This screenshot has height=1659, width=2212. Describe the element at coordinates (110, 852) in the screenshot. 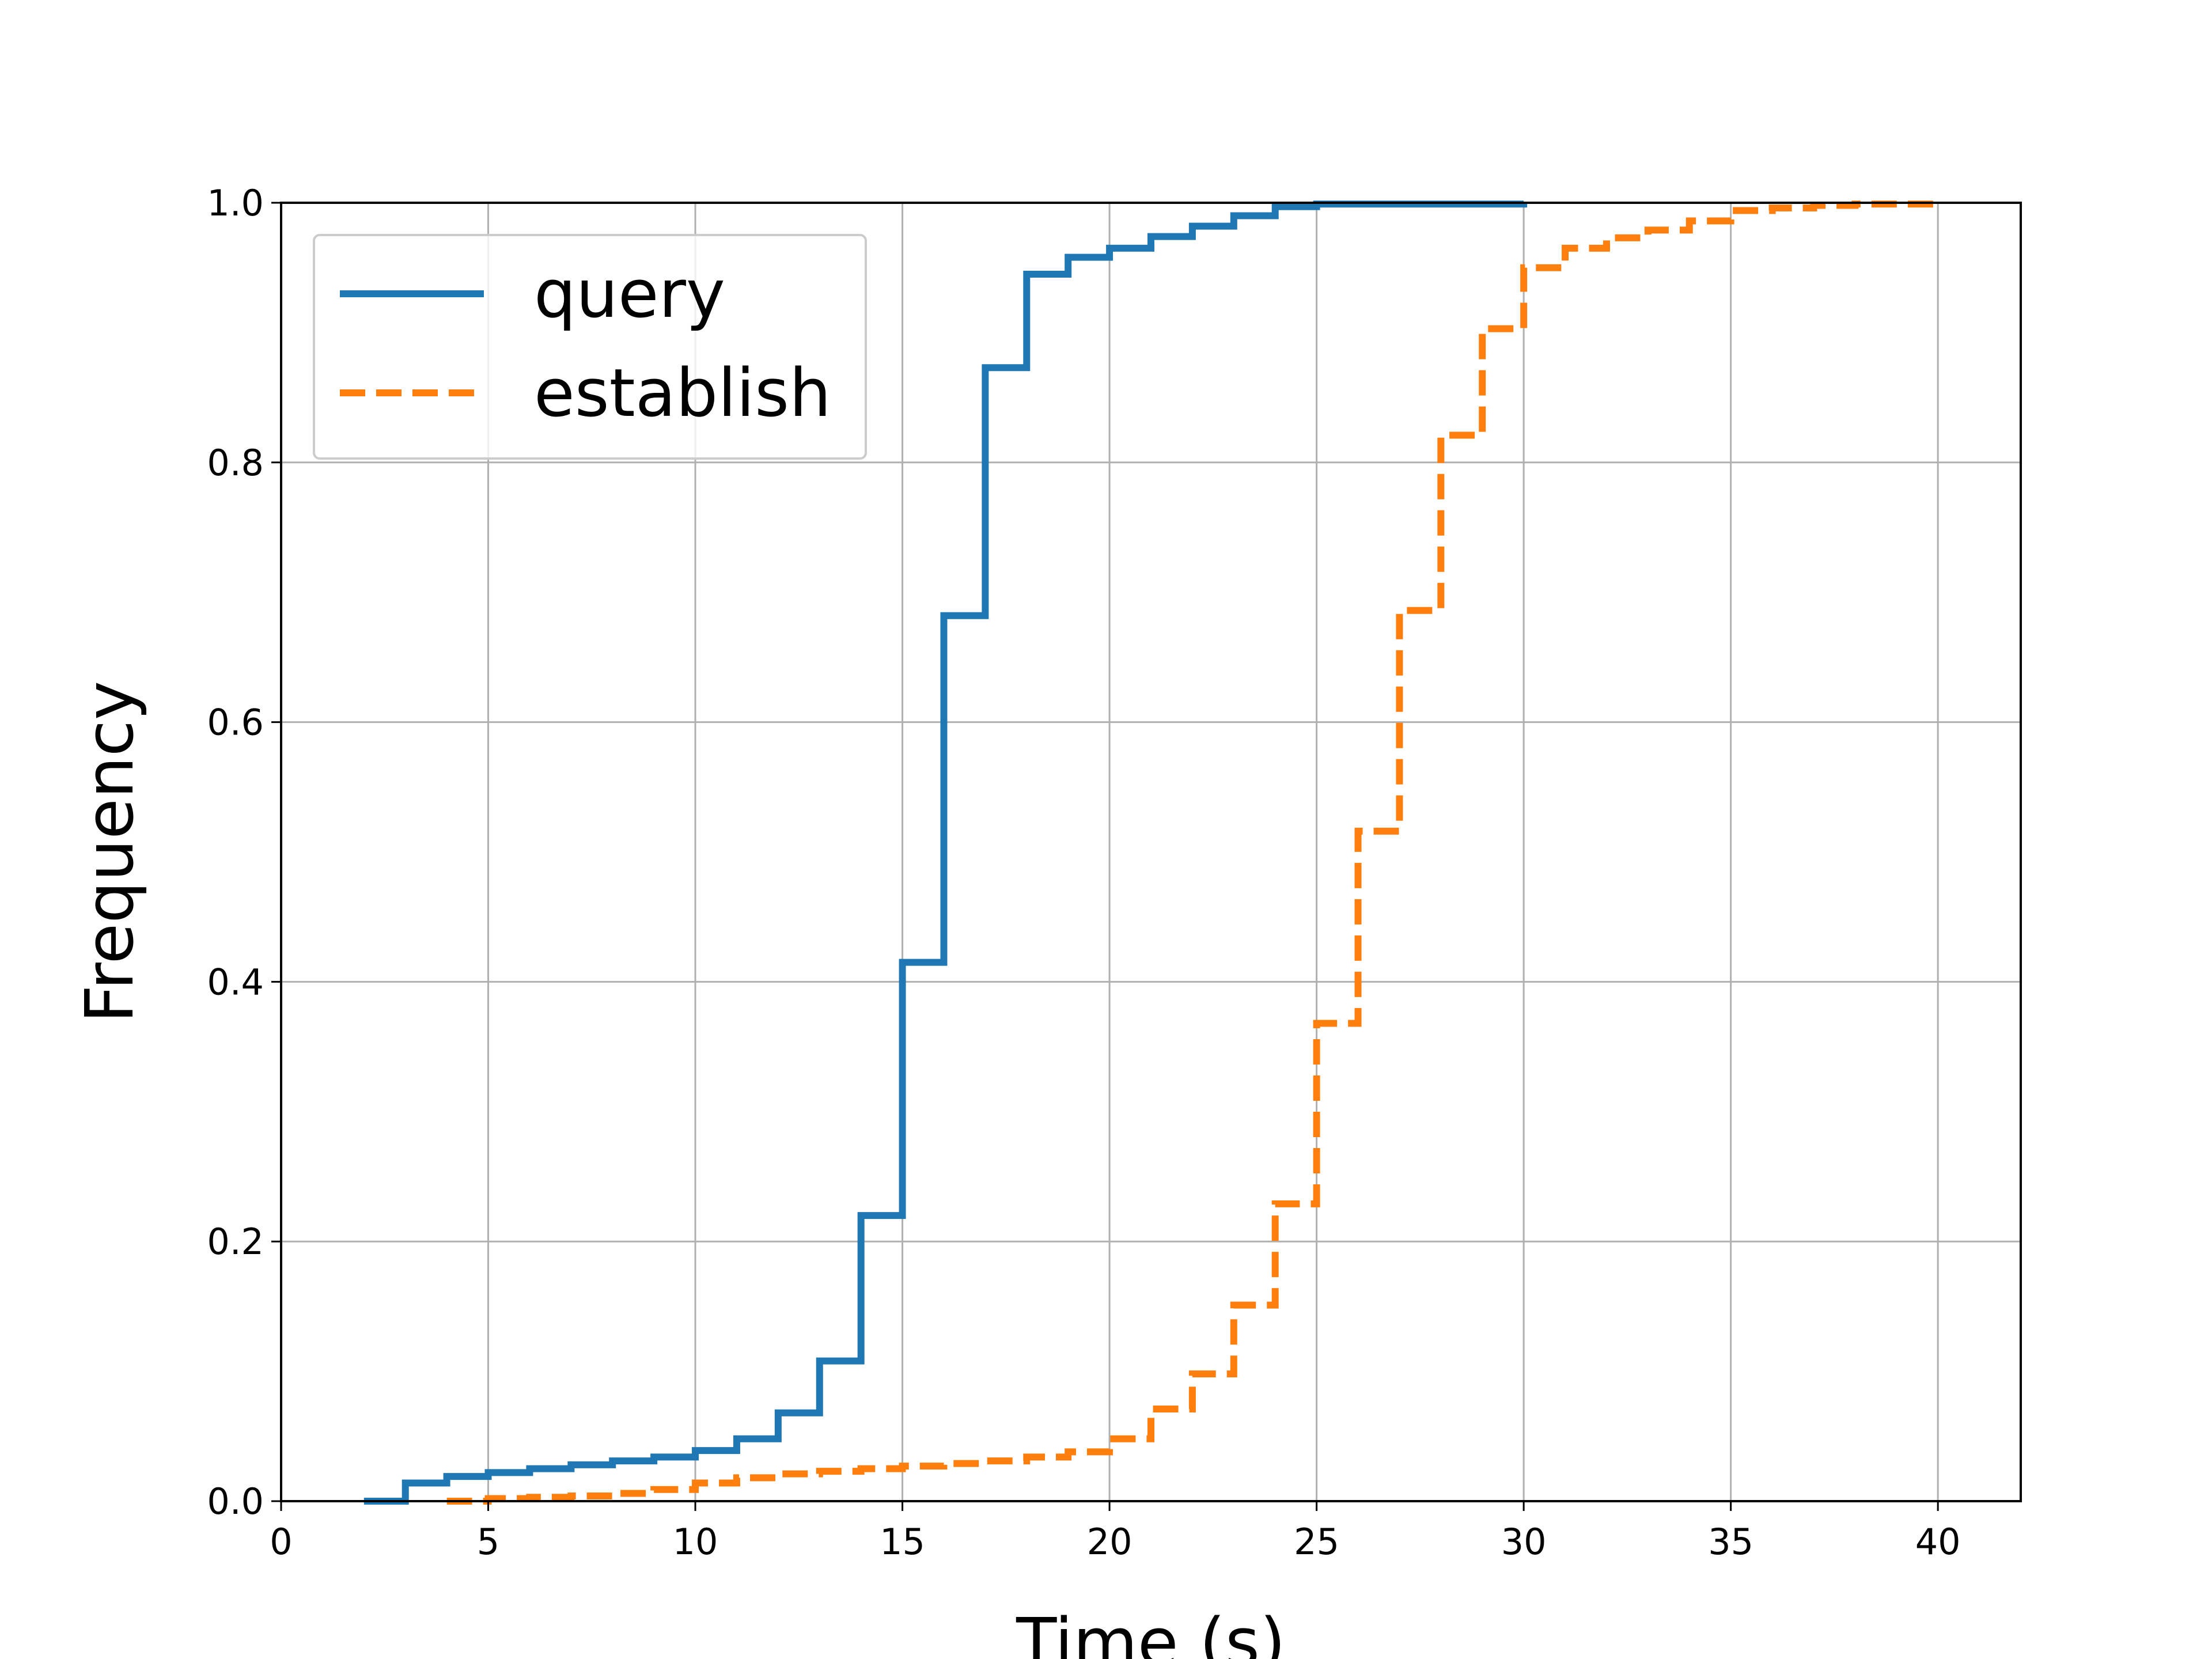

I see `y-axis-title: Frequency` at that location.